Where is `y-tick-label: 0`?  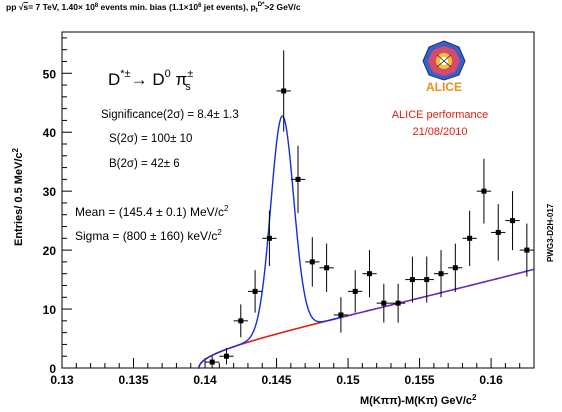 y-tick-label: 0 is located at coordinates (52, 369).